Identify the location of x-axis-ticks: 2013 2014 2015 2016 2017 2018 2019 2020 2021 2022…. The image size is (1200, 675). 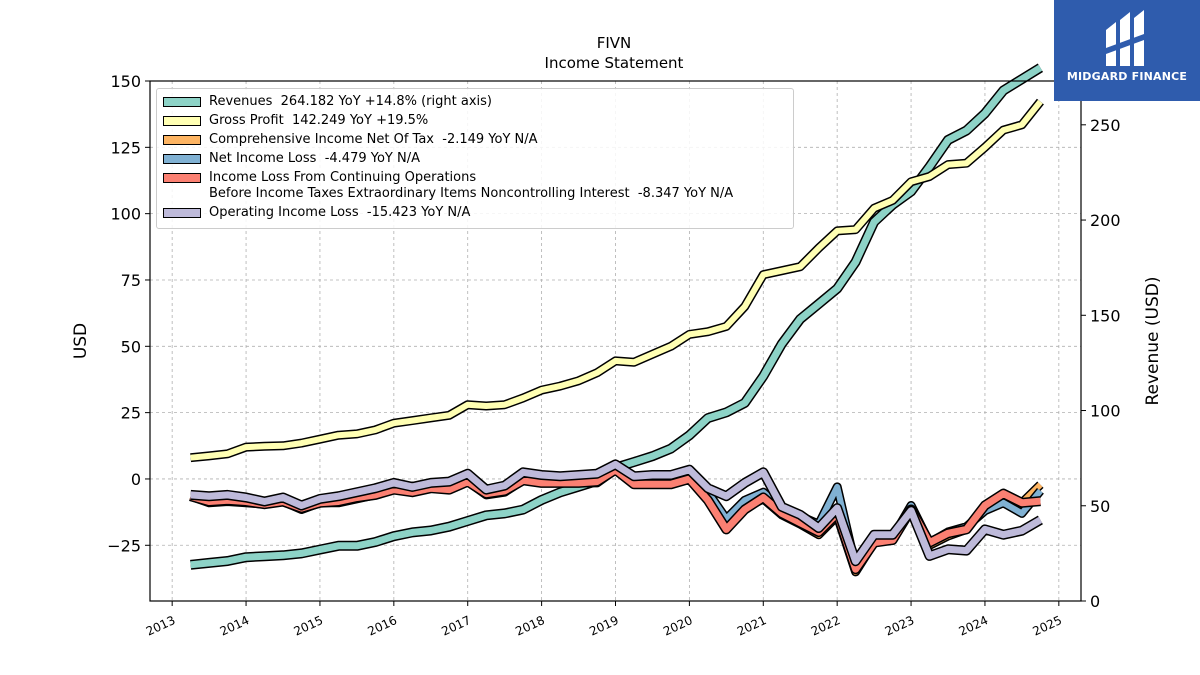
(604, 620).